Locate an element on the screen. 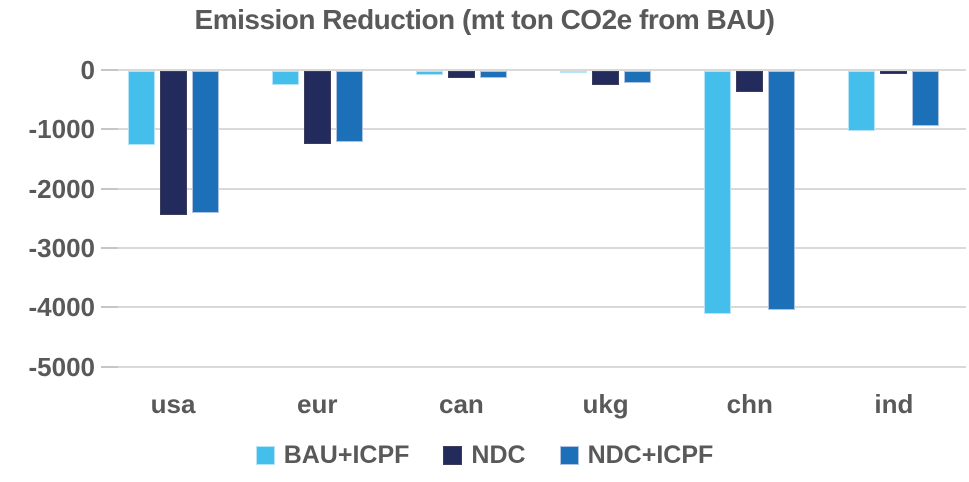 This screenshot has width=969, height=482. y-axis-tick-label: 0 is located at coordinates (87, 70).